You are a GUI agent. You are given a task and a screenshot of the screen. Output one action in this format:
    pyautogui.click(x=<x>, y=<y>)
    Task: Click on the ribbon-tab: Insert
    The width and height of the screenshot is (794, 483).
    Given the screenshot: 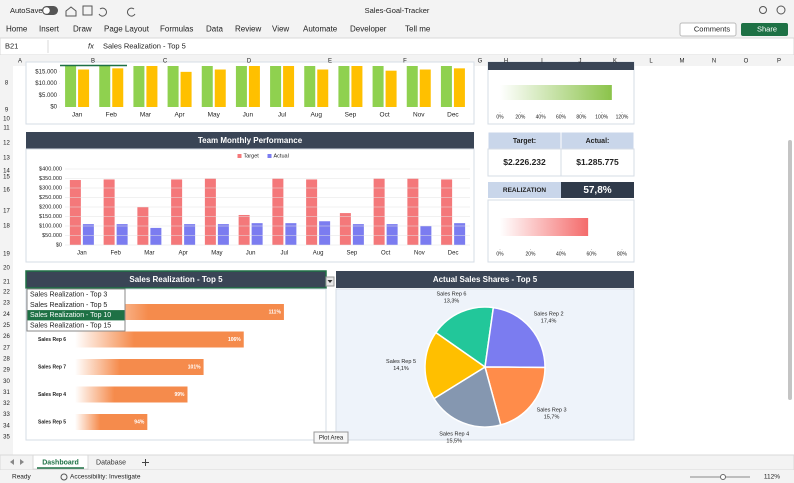 What is the action you would take?
    pyautogui.click(x=49, y=29)
    